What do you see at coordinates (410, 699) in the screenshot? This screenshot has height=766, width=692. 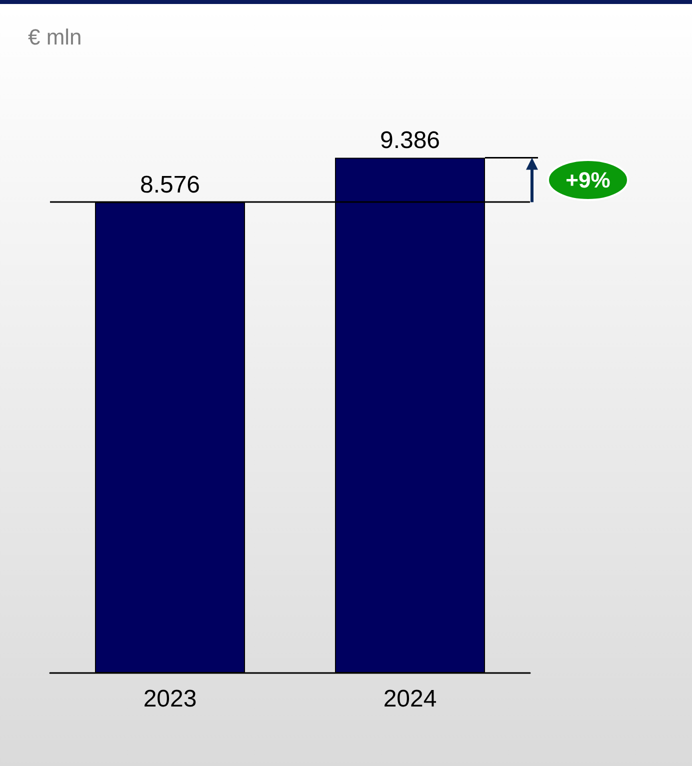 I see `x-tick-label: 2024` at bounding box center [410, 699].